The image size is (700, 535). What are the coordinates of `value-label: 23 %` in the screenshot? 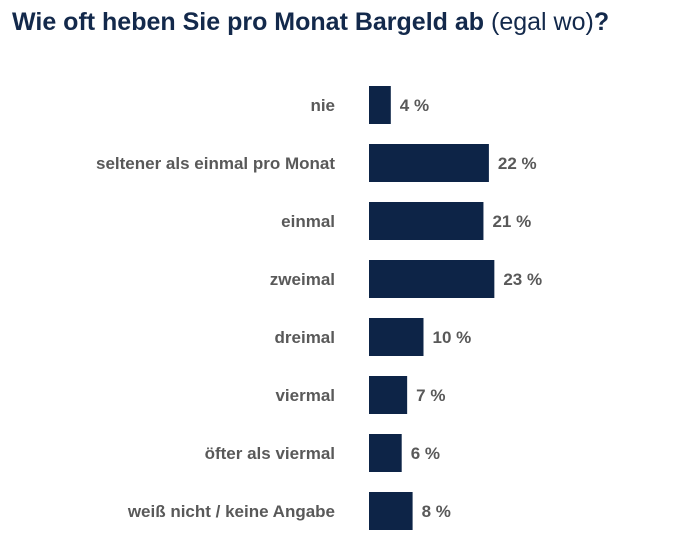 It's located at (522, 279).